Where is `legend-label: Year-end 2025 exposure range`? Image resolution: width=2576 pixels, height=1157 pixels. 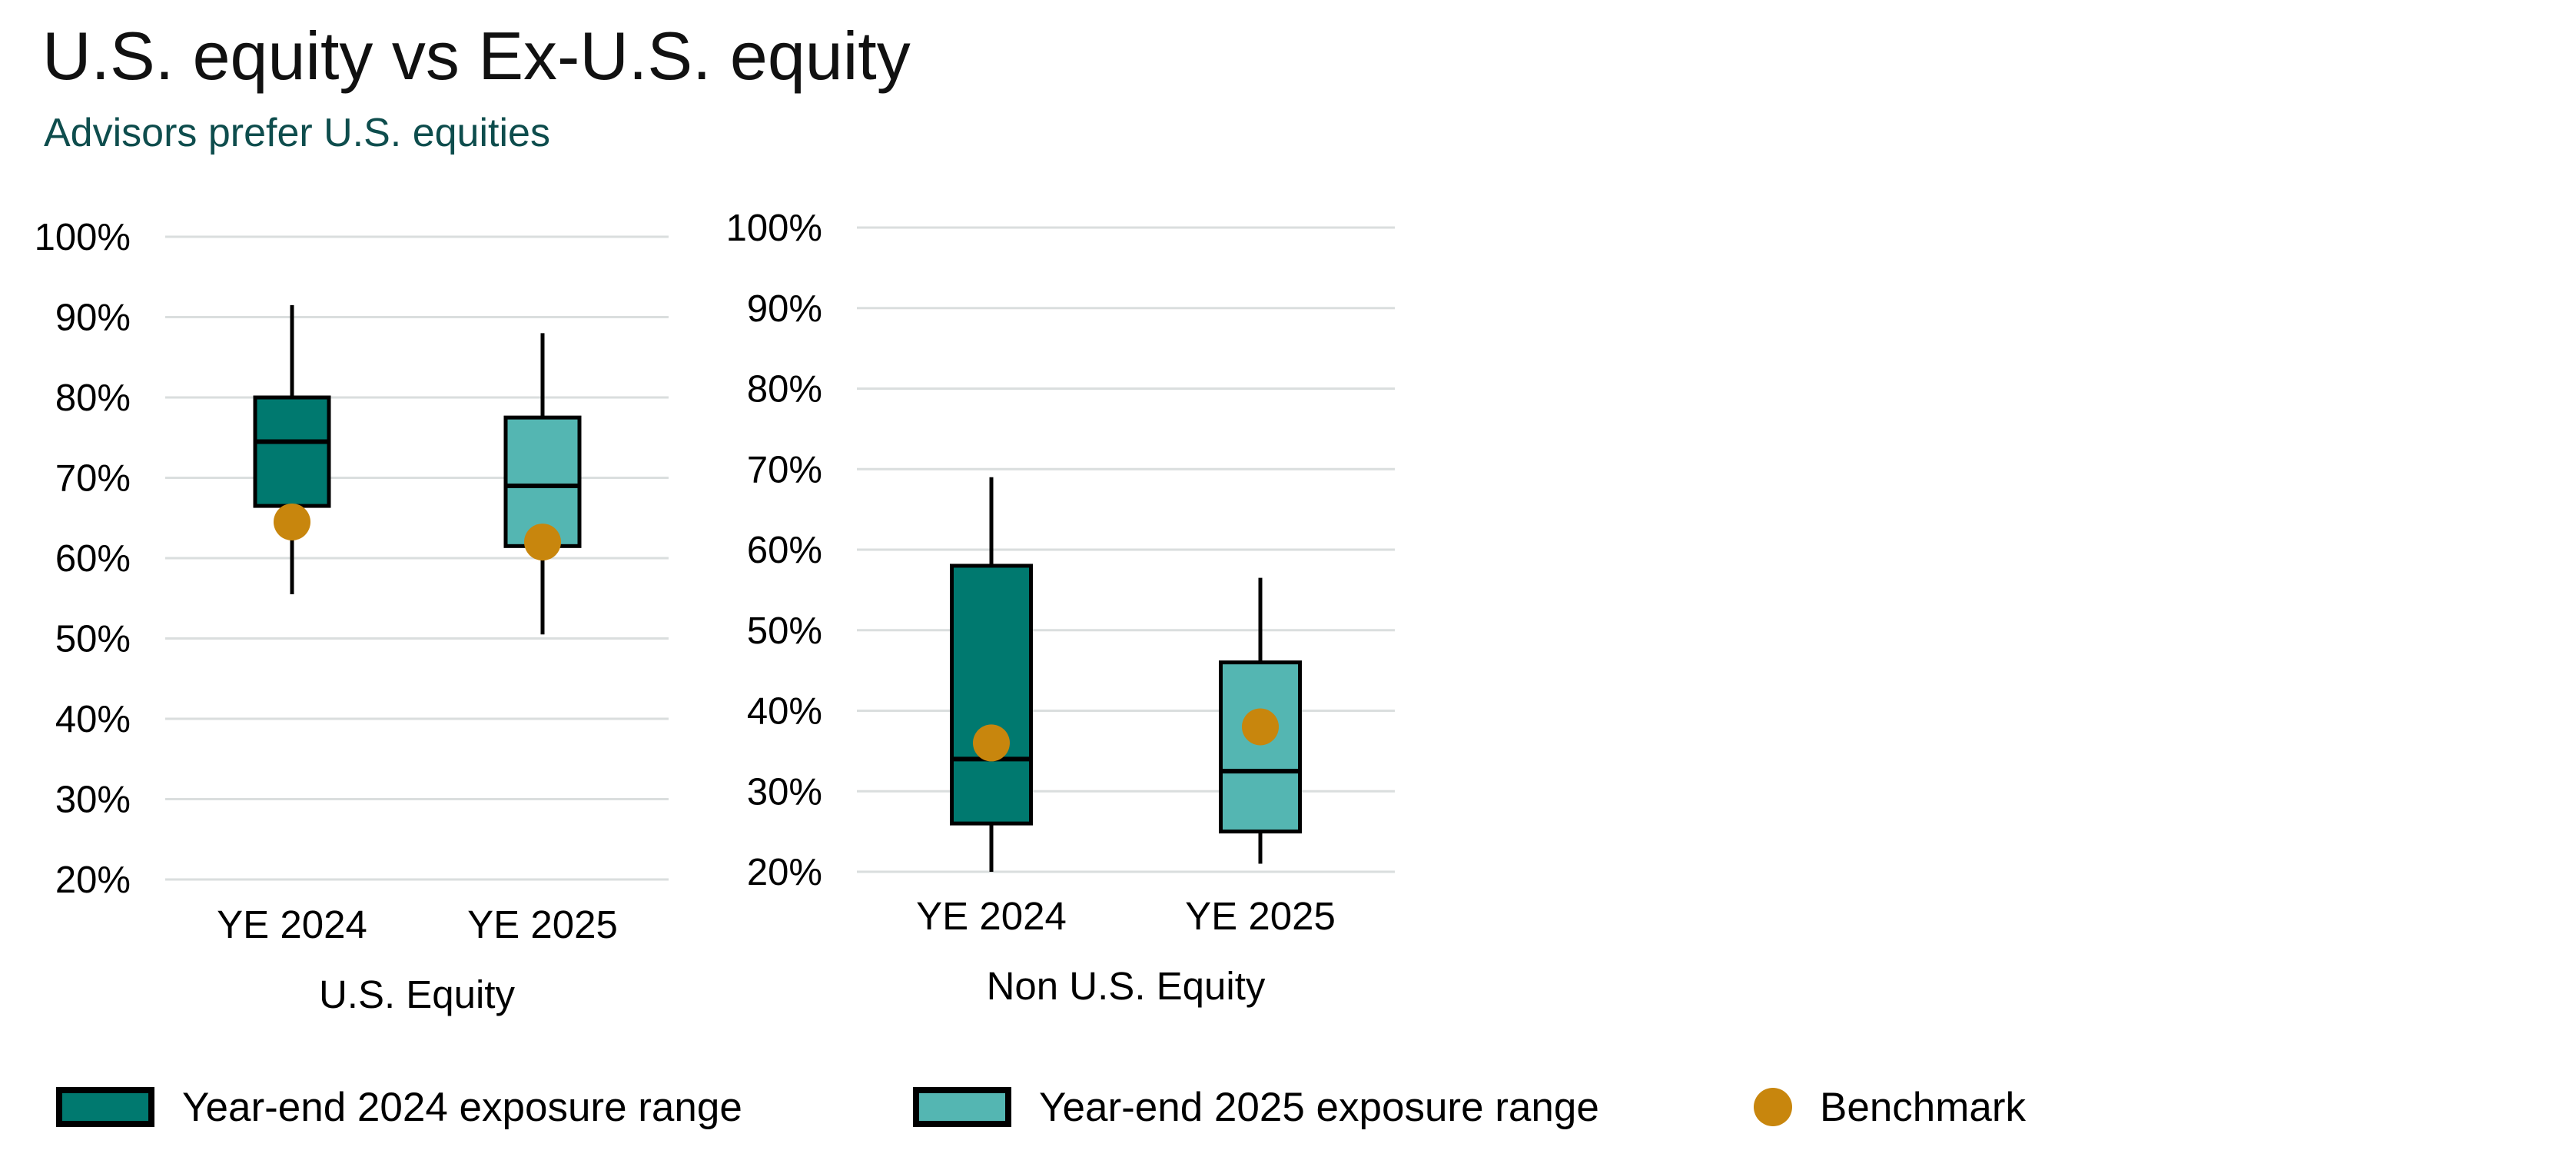
legend-label: Year-end 2025 exposure range is located at coordinates (1319, 1107).